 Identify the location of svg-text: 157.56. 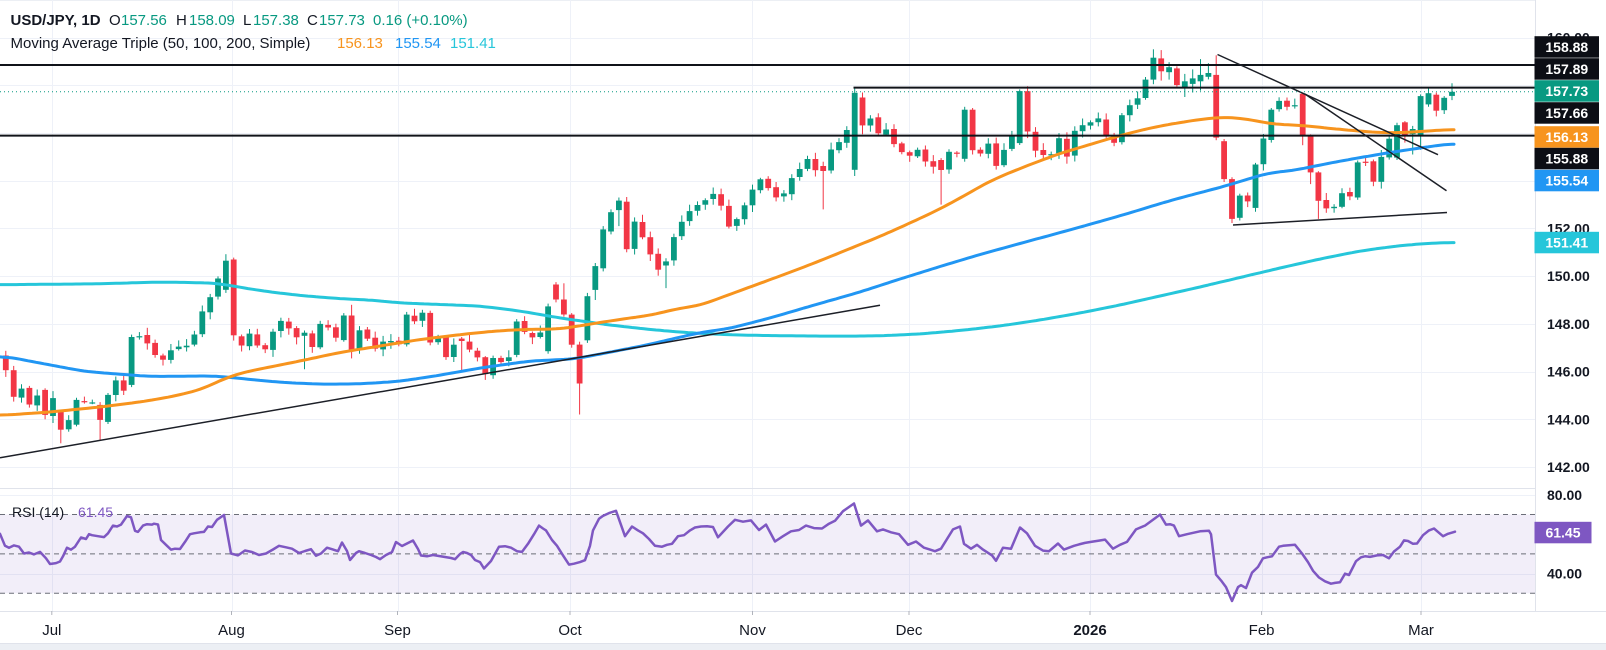
(144, 20).